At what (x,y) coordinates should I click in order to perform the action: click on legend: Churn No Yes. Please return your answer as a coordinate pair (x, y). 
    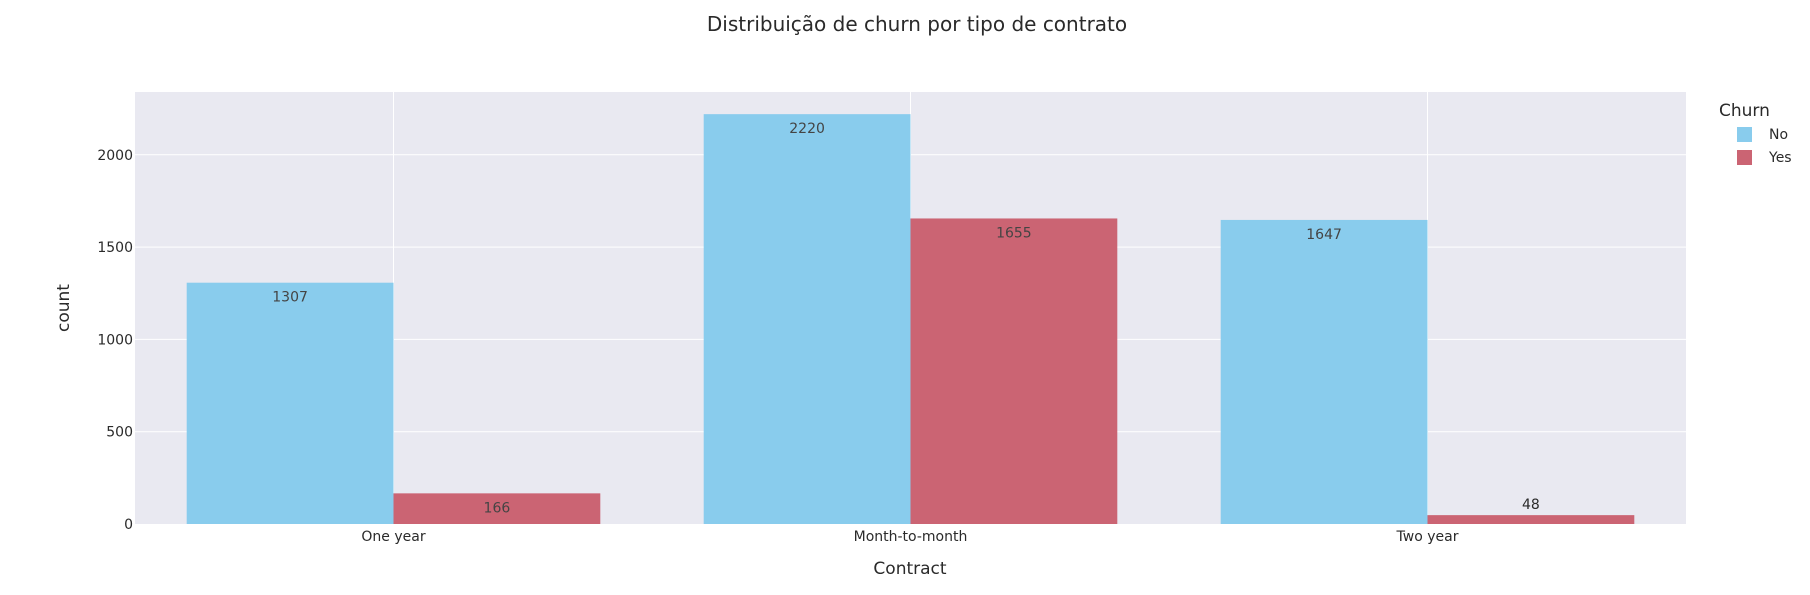
    Looking at the image, I should click on (1755, 133).